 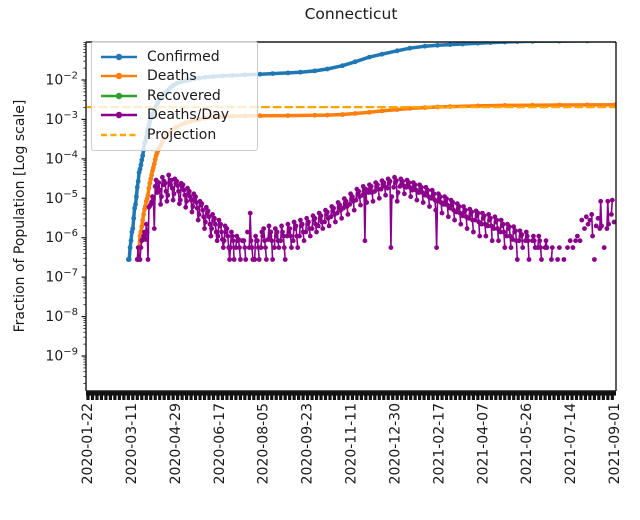 I want to click on svg-text: 2020-01-22, so click(x=88, y=443).